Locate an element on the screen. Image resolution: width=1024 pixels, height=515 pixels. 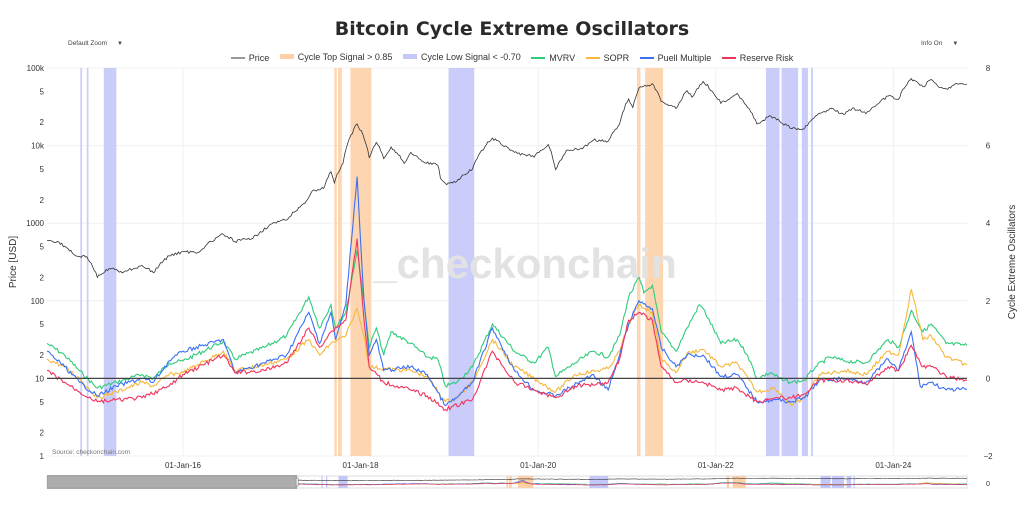
y2-tick-label: 0 is located at coordinates (988, 378).